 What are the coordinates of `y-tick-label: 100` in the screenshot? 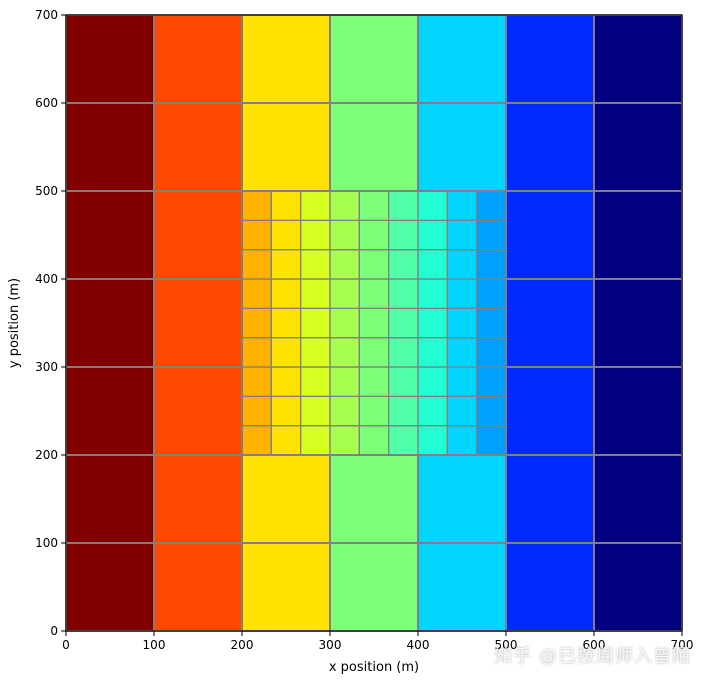 It's located at (46, 543).